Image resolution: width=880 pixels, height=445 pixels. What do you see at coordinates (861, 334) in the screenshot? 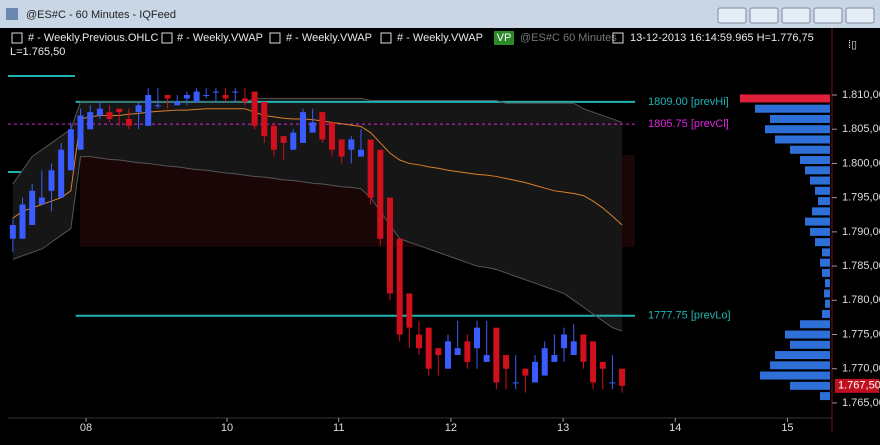
I see `y-tick-label: 1.775,00` at bounding box center [861, 334].